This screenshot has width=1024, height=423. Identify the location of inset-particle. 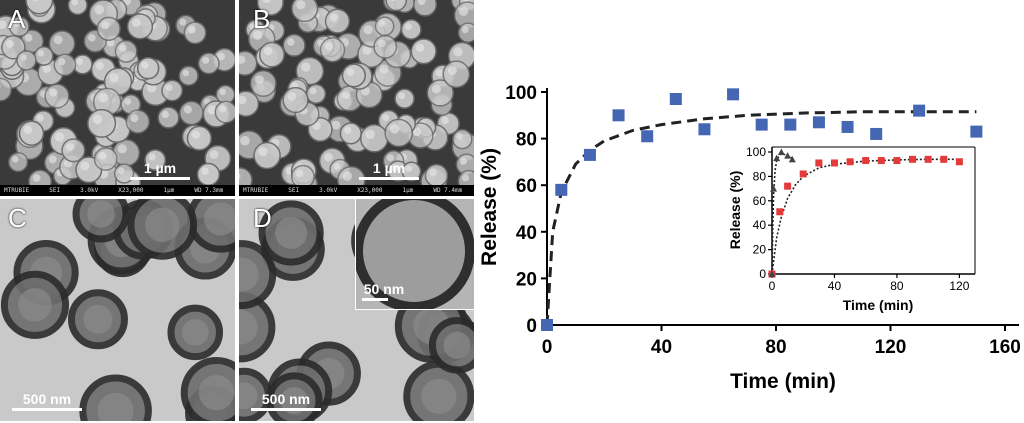
(415, 254).